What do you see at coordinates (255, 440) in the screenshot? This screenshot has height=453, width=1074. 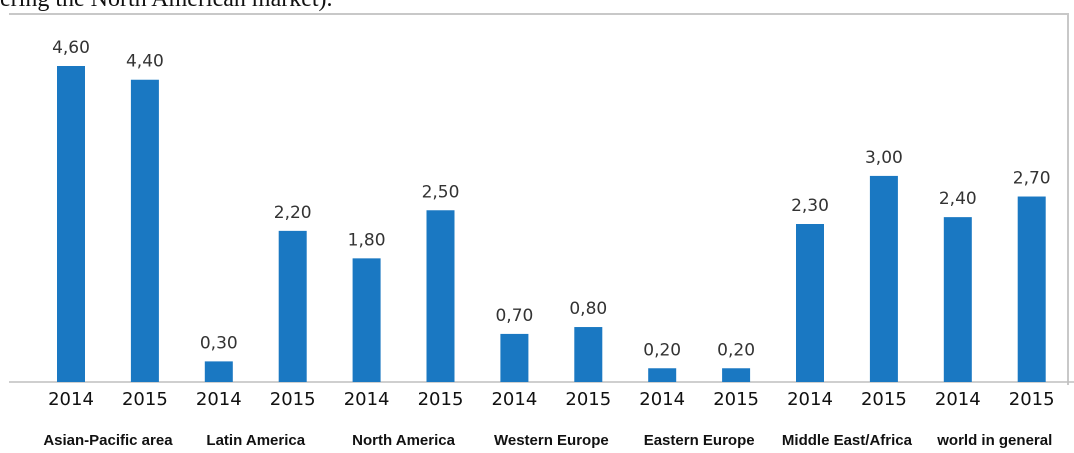 I see `group-label: Latin America` at bounding box center [255, 440].